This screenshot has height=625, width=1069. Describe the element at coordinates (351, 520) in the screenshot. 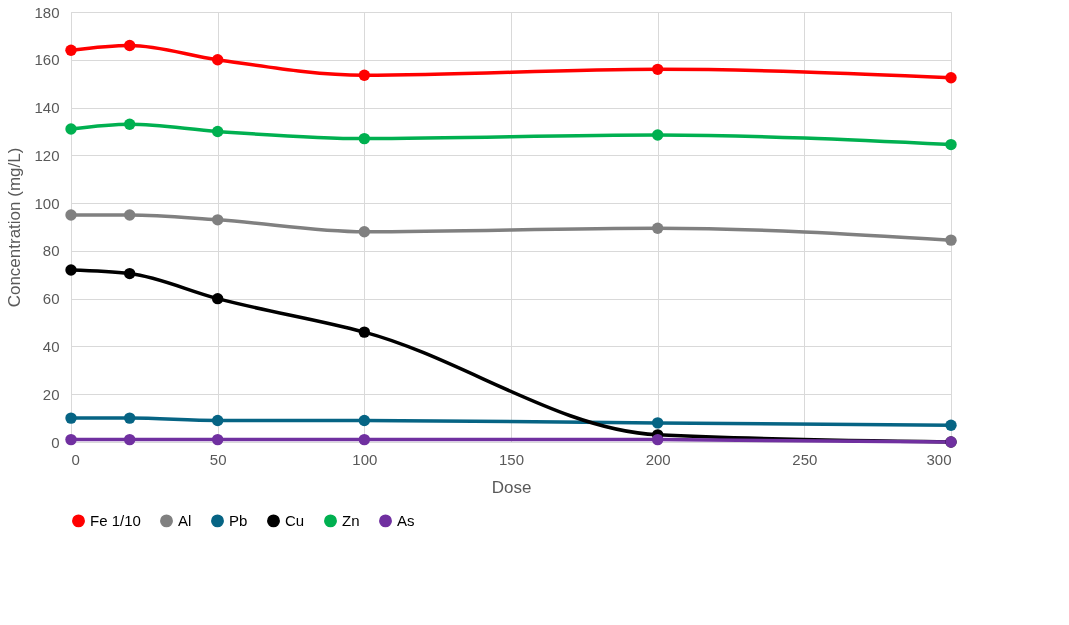

I see `legend-label: Zn` at that location.